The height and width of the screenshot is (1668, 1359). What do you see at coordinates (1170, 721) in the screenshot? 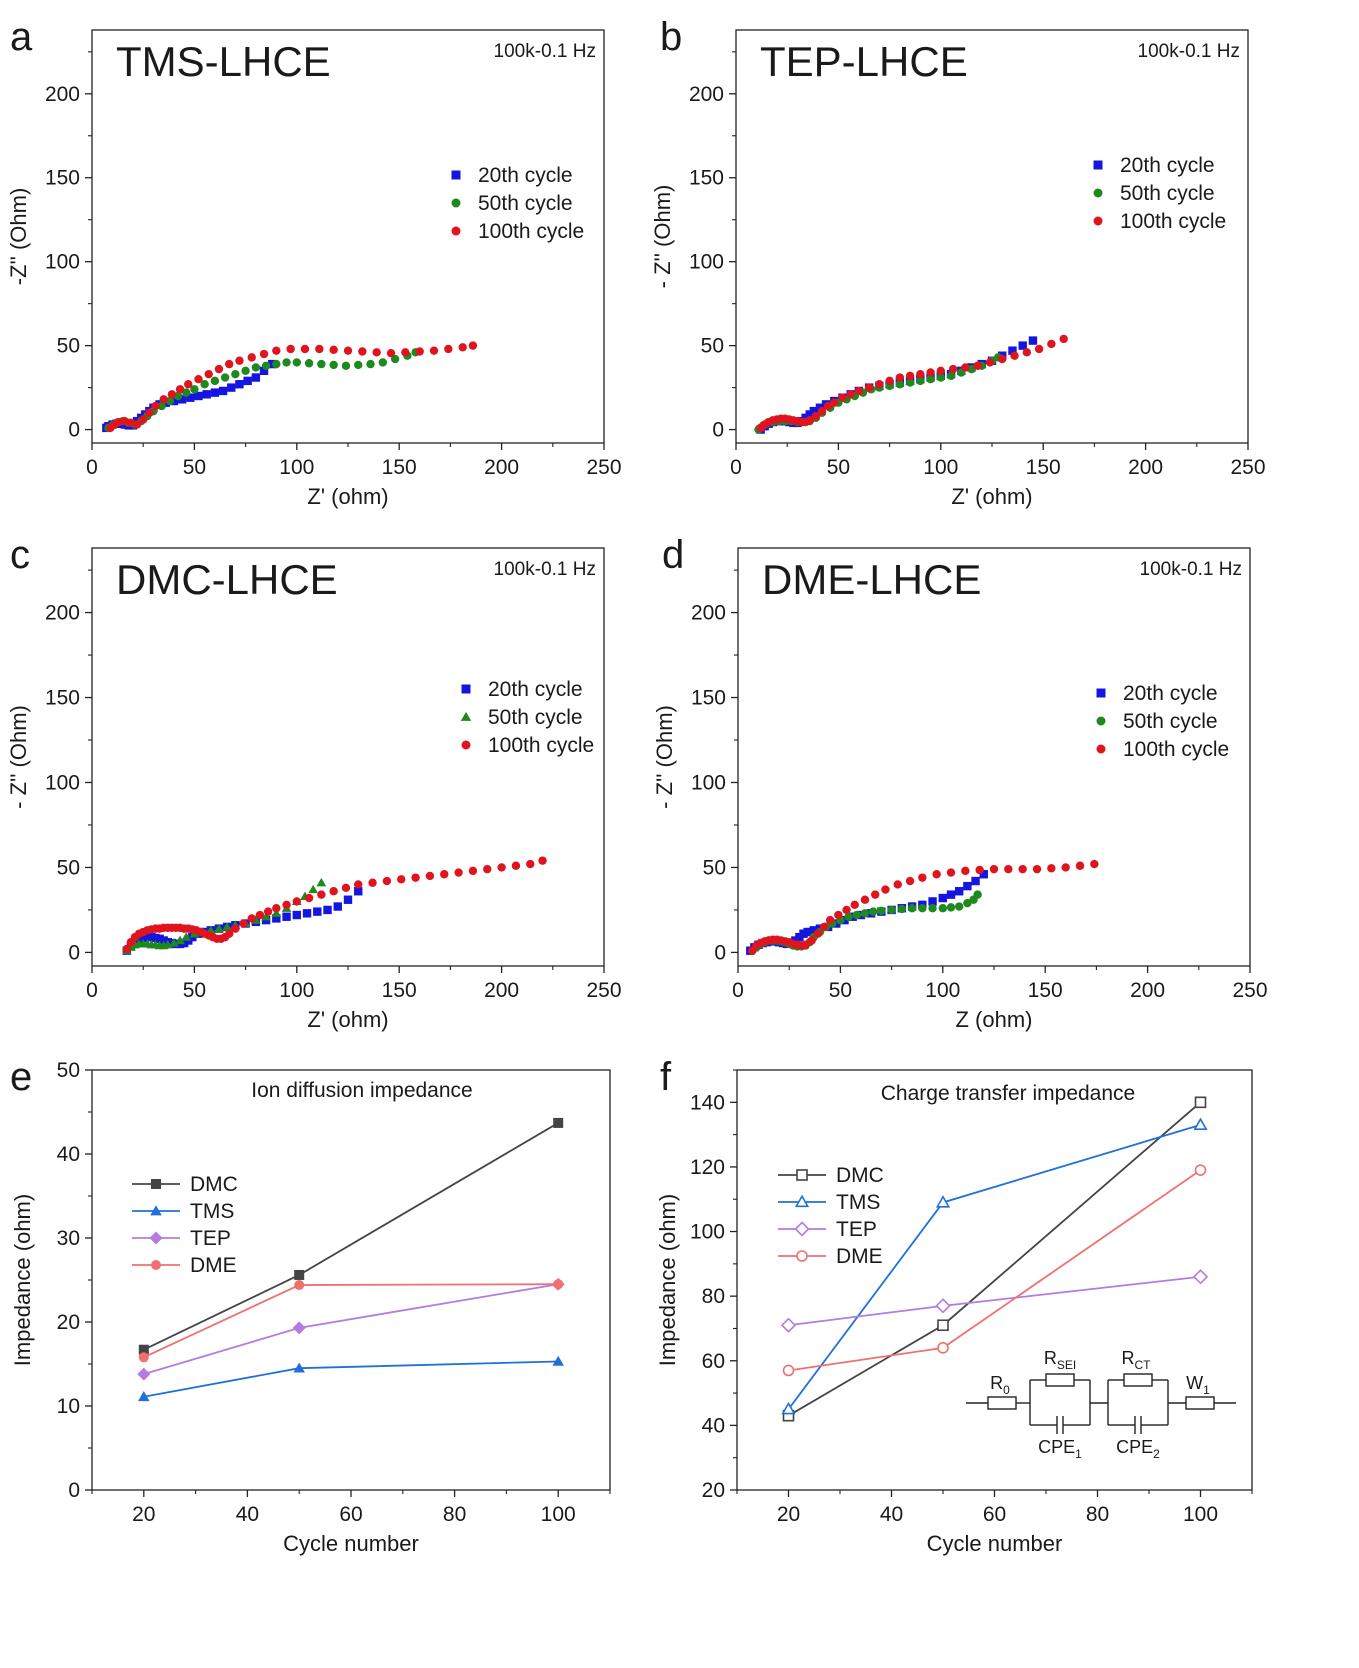
I see `legend-label: 50th cycle` at bounding box center [1170, 721].